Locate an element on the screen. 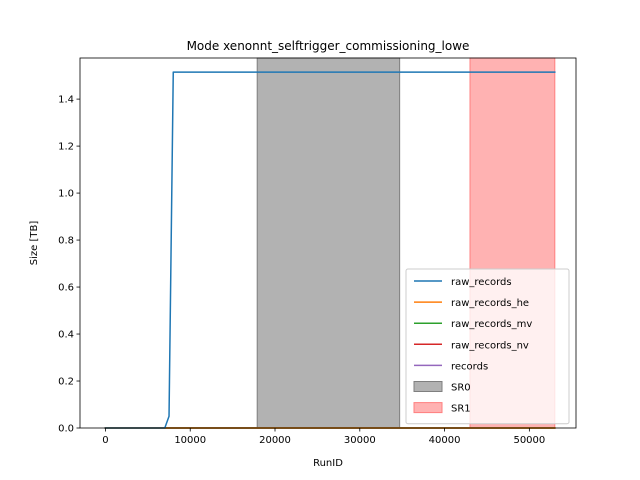 The width and height of the screenshot is (640, 480). y-tick-label: 0.4 is located at coordinates (66, 335).